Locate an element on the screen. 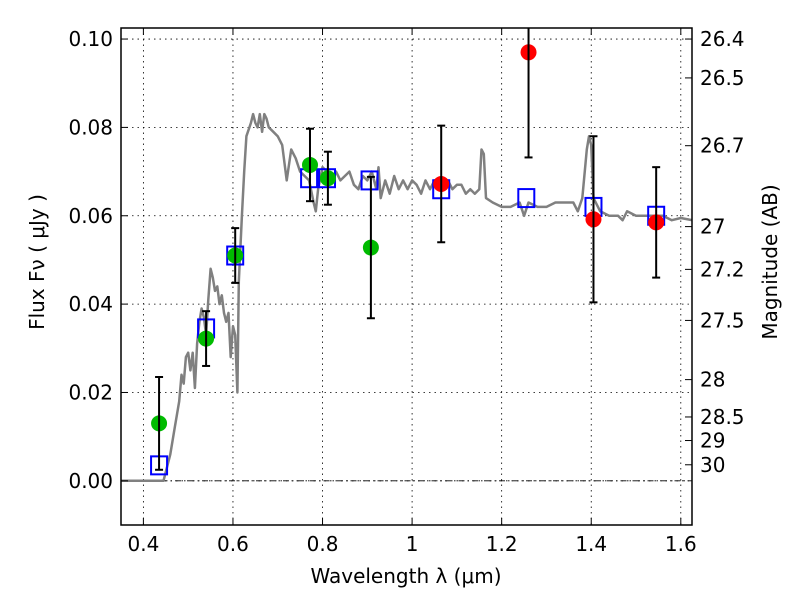 This screenshot has width=800, height=600. y-tick-label: 0.08 is located at coordinates (90, 127).